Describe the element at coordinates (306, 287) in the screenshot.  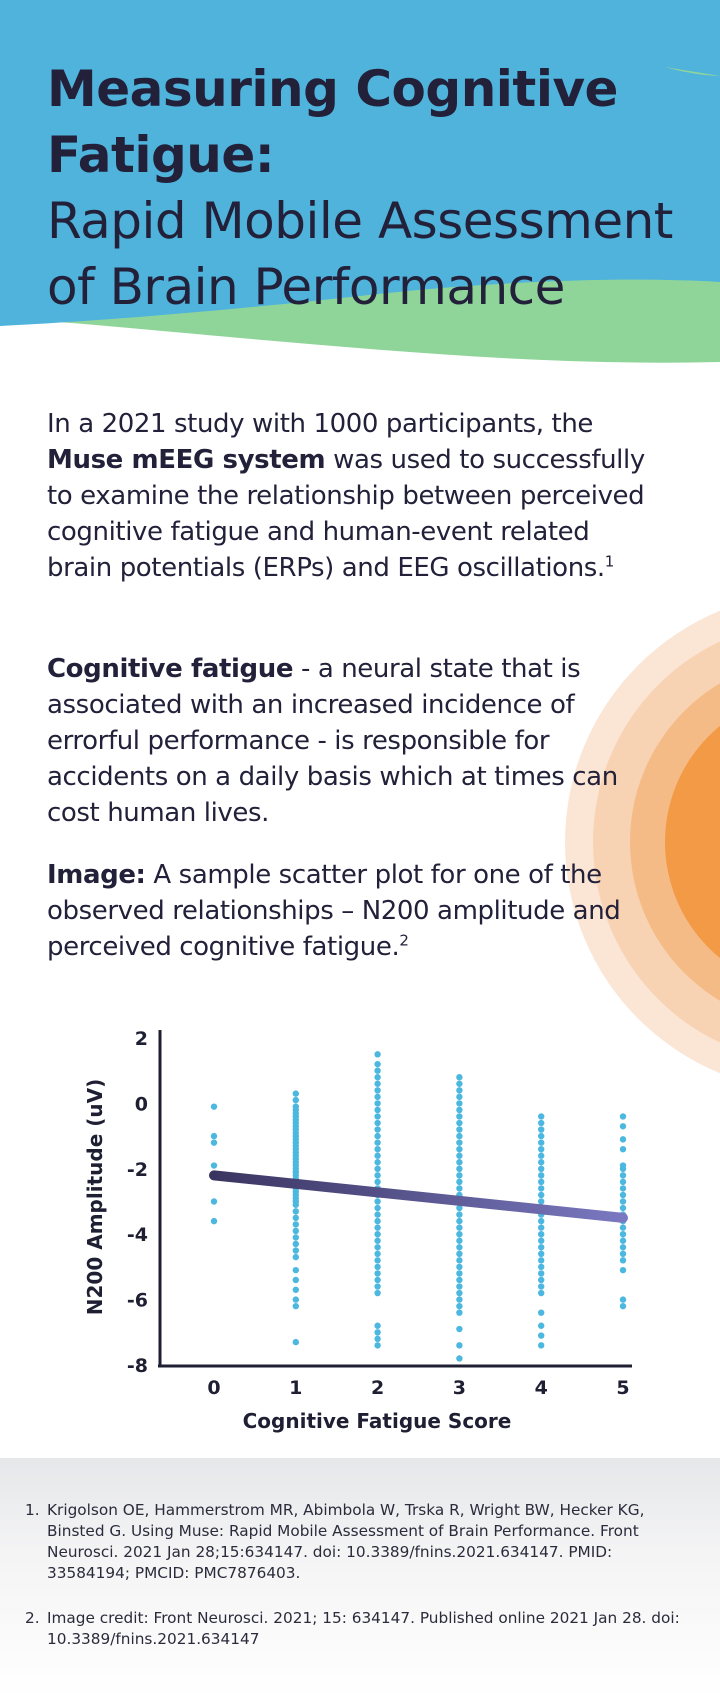
I see `subtitle-line-2: of Brain Performance` at that location.